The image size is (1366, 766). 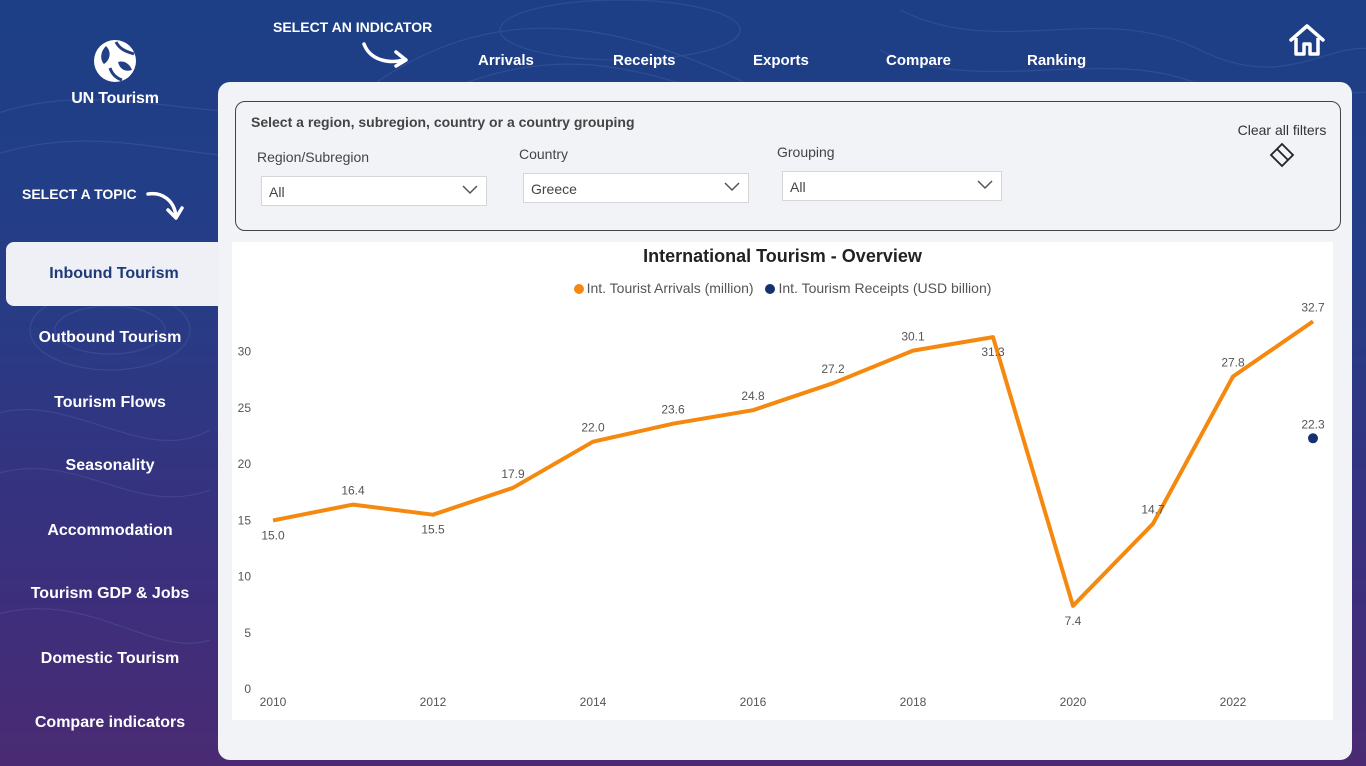 I want to click on home-icon, so click(x=1307, y=40).